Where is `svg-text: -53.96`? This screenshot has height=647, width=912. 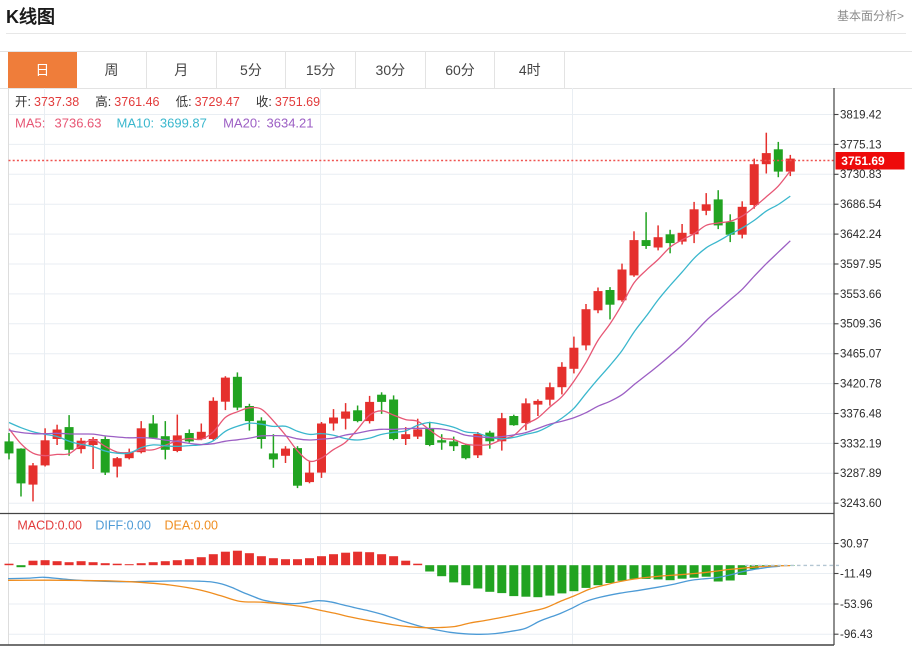 svg-text: -53.96 is located at coordinates (856, 605).